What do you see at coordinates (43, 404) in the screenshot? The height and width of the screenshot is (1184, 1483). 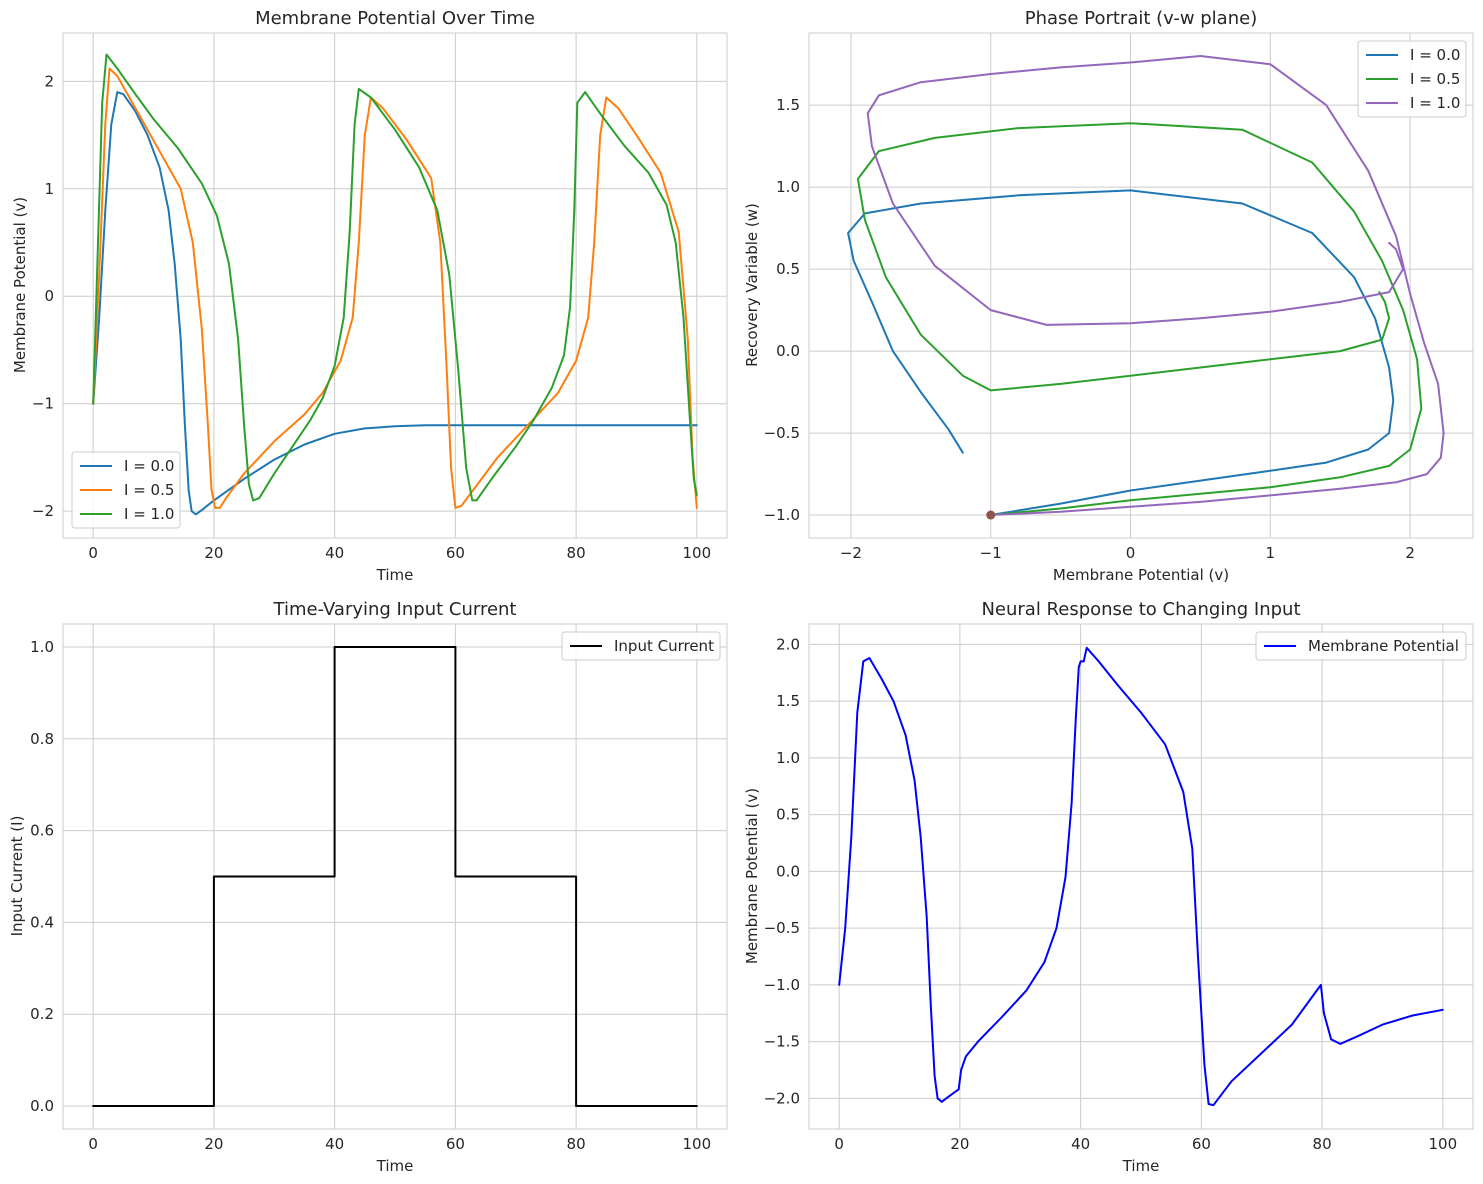 I see `y-tick-label: −1` at bounding box center [43, 404].